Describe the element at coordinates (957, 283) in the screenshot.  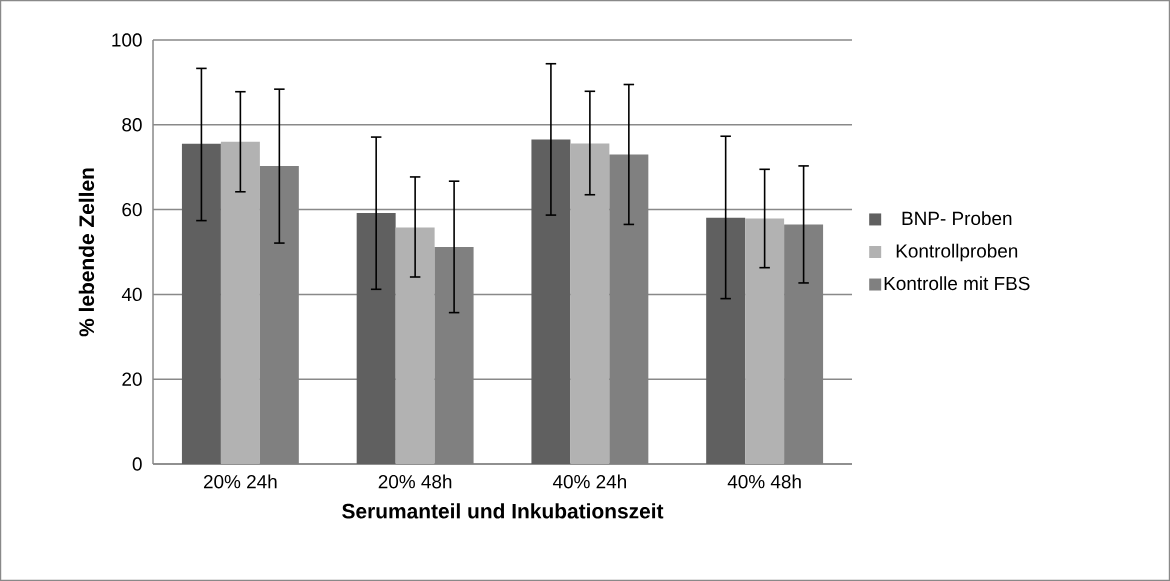
I see `legend-label: Kontrolle mit FBS` at that location.